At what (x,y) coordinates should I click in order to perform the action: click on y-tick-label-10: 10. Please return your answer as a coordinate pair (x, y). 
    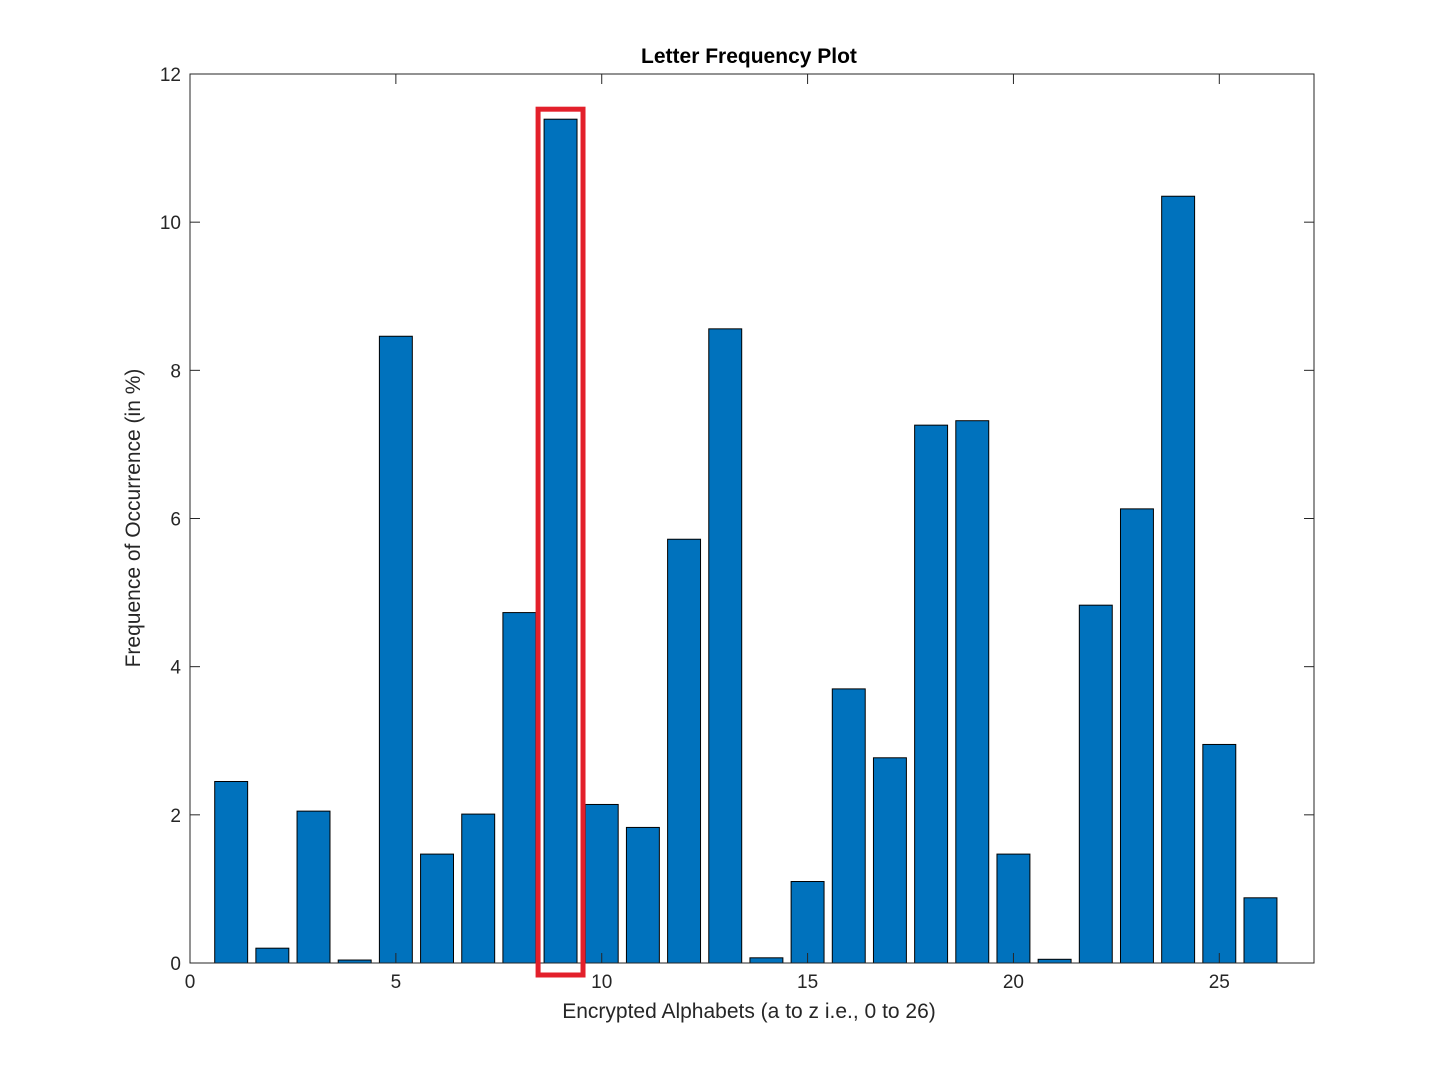
    Looking at the image, I should click on (170, 223).